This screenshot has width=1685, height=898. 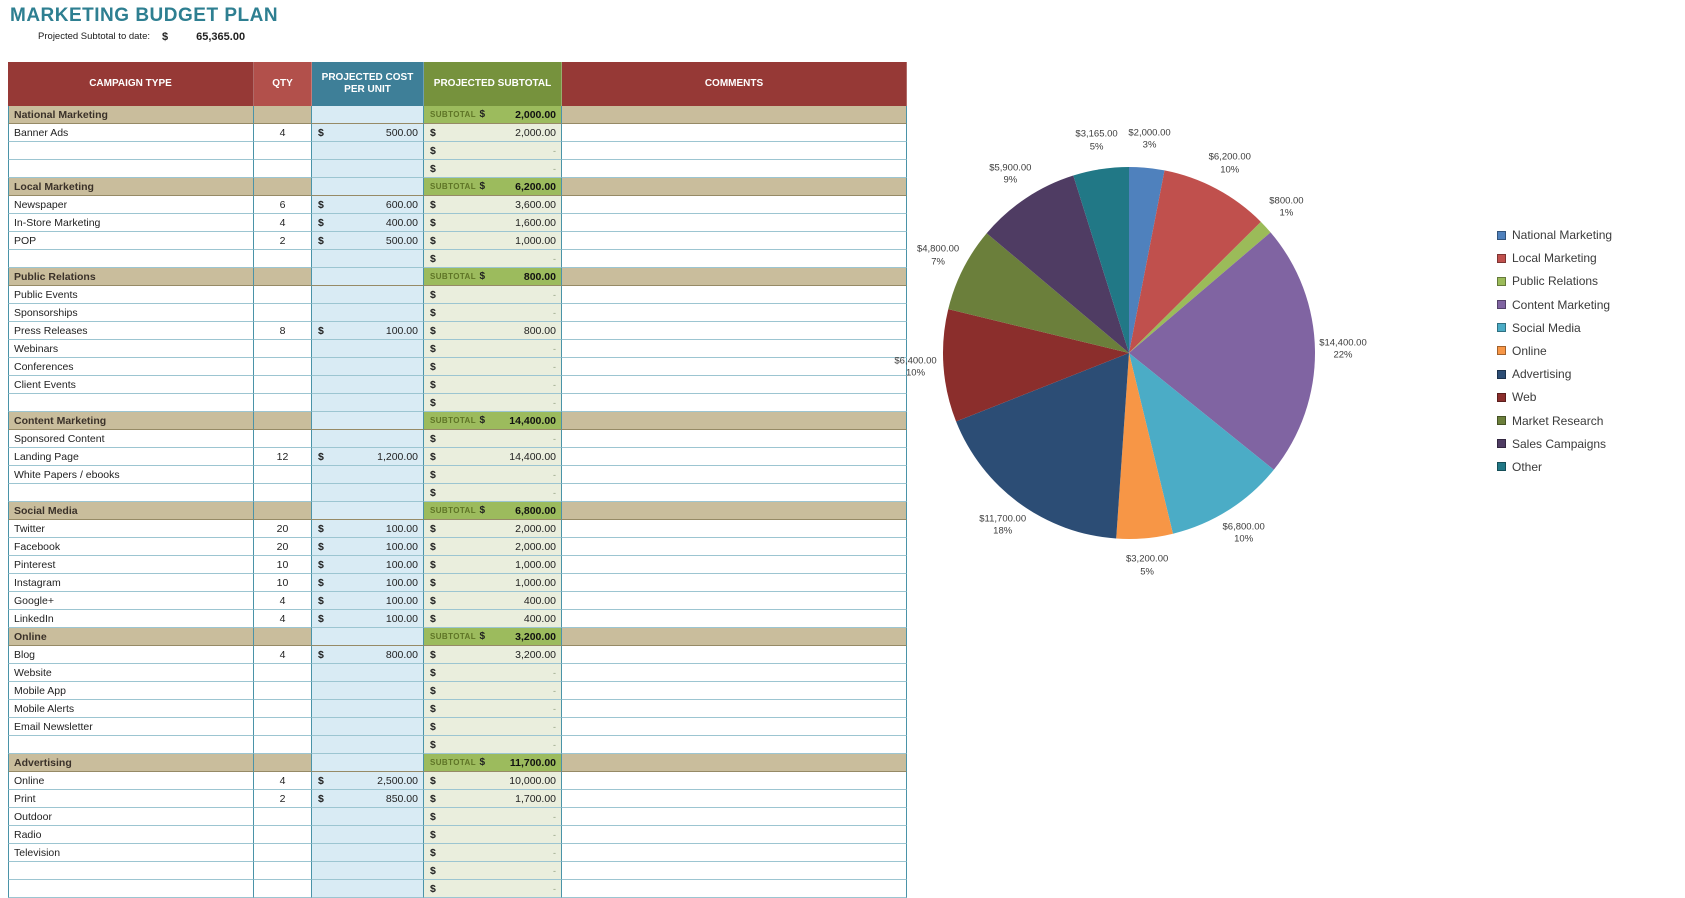 I want to click on campaign-cell: Mobile Alerts, so click(x=131, y=709).